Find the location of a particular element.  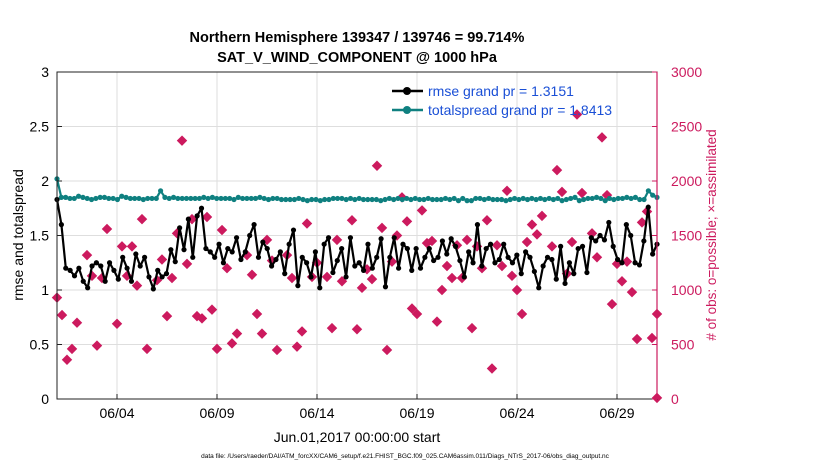

x-tick-label: 06/04 is located at coordinates (116, 413).